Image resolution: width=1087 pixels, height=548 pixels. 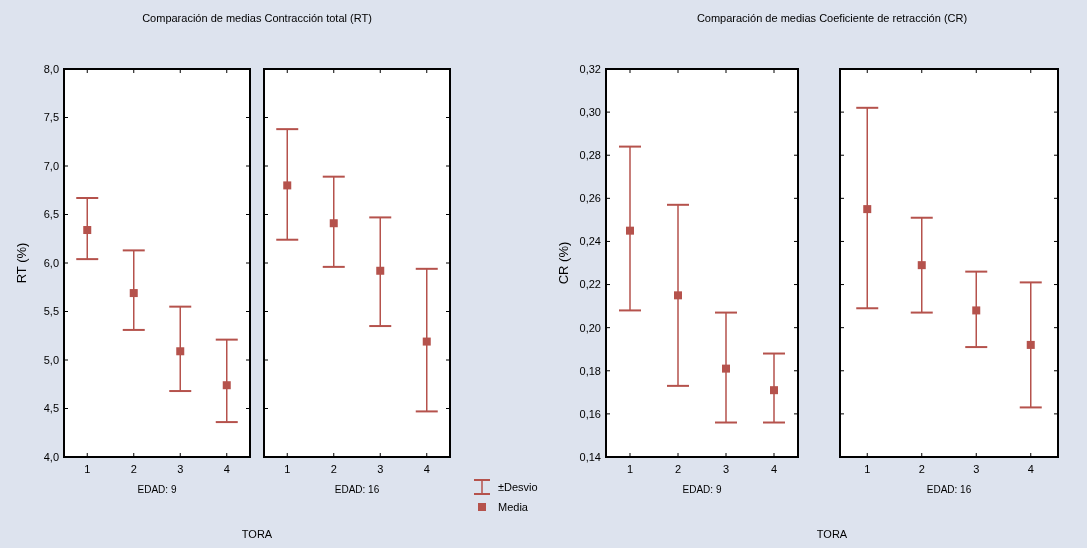 What do you see at coordinates (590, 111) in the screenshot?
I see `y-tick-label: 0,30` at bounding box center [590, 111].